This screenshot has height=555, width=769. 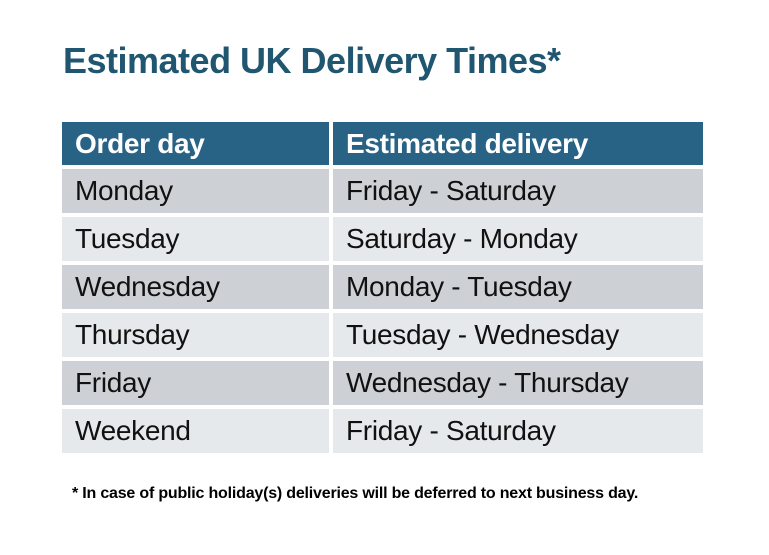 I want to click on delivery-estimate-cell-tuesday: Saturday - Monday, so click(x=518, y=239).